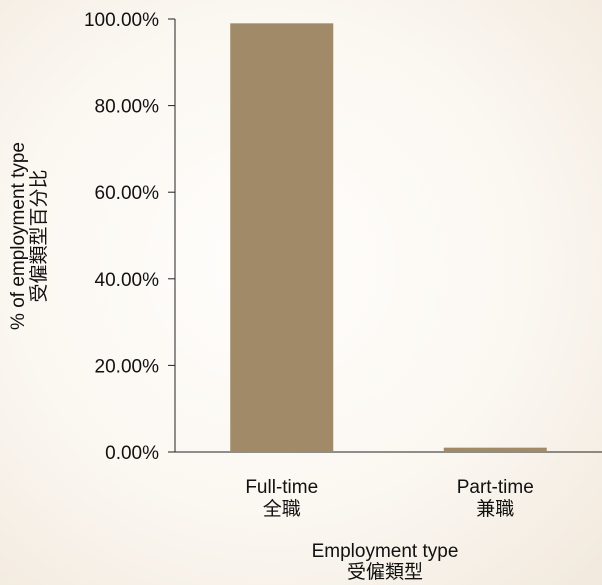 This screenshot has width=602, height=585. What do you see at coordinates (385, 572) in the screenshot?
I see `x-axis-title-chinese: 受僱類型` at bounding box center [385, 572].